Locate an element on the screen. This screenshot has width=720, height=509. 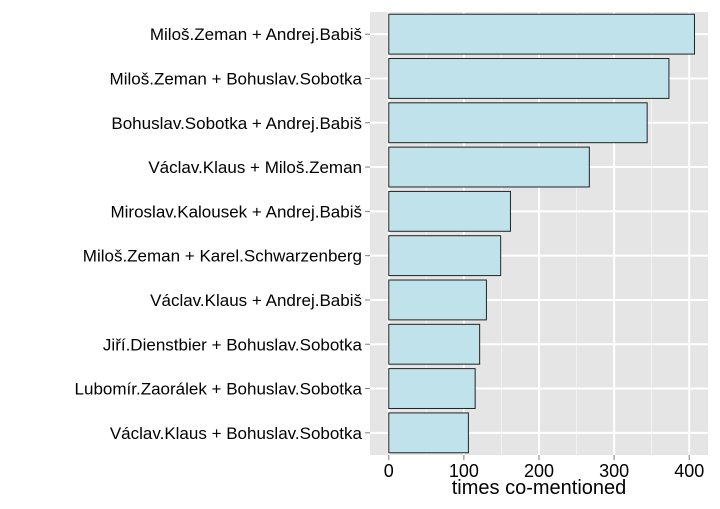
category-label: Václav.Klaus + Miloš.Zeman is located at coordinates (255, 167).